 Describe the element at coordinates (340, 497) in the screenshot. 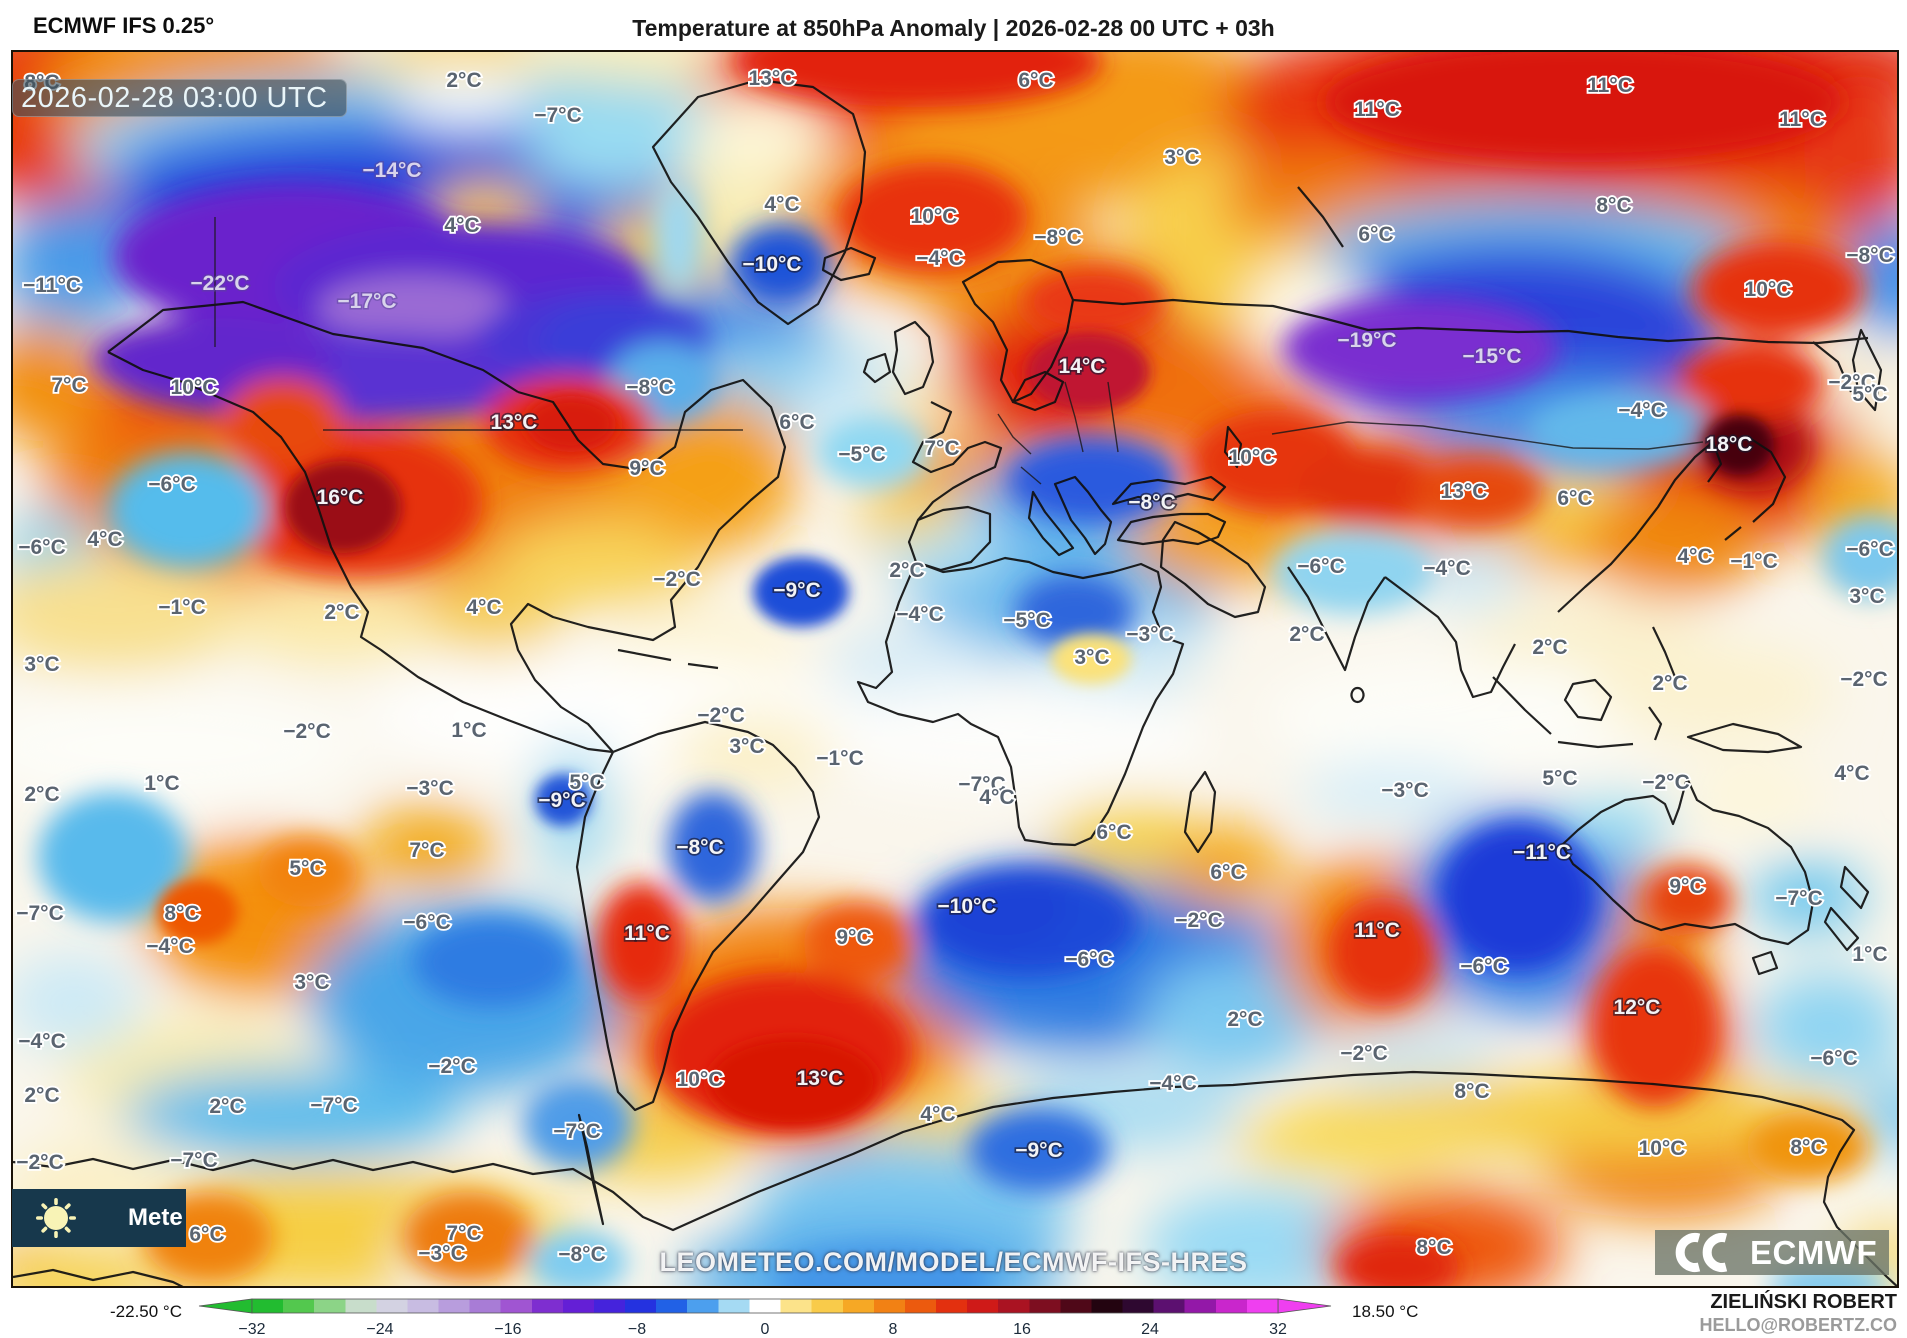

I see `svg-text: 16°C` at that location.